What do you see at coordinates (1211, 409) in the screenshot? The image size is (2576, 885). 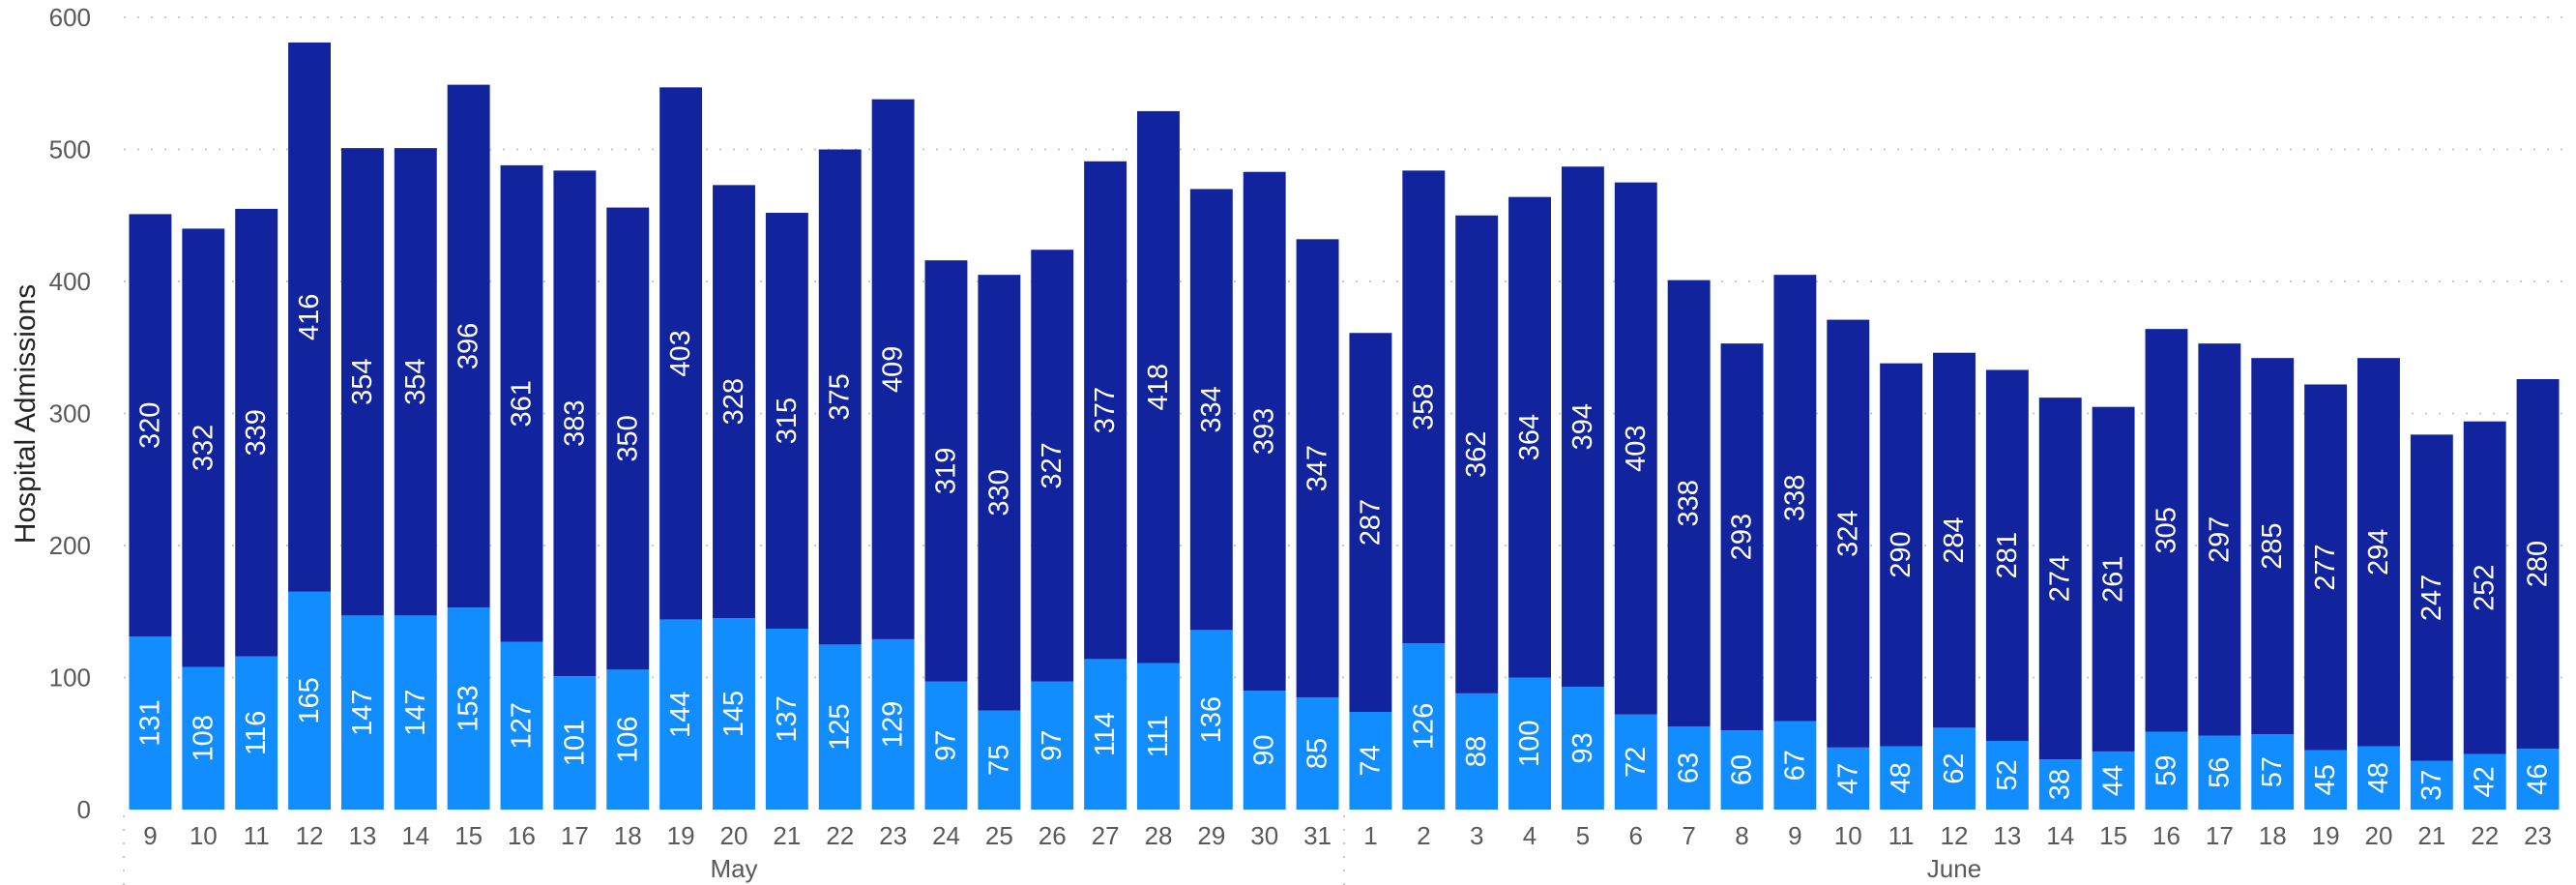 I see `data-label: 334` at bounding box center [1211, 409].